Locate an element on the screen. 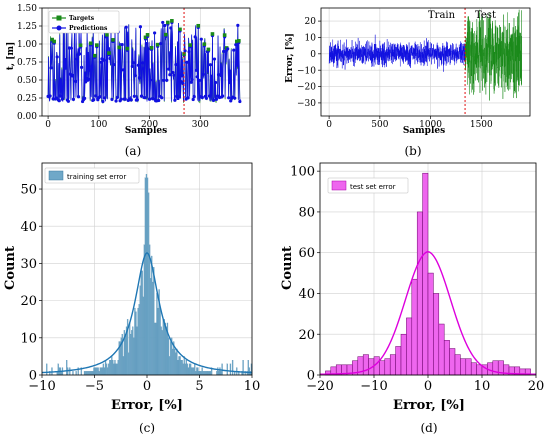 The height and width of the screenshot is (438, 550). panel-c-legend-swatch is located at coordinates (56, 175).